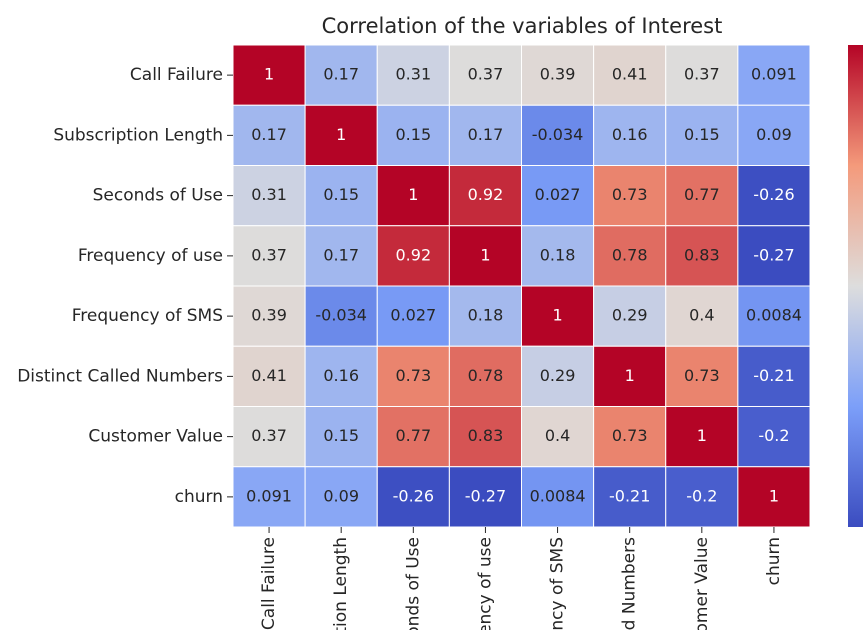 This screenshot has height=630, width=863. What do you see at coordinates (702, 583) in the screenshot?
I see `x-tick-label: Customer Value` at bounding box center [702, 583].